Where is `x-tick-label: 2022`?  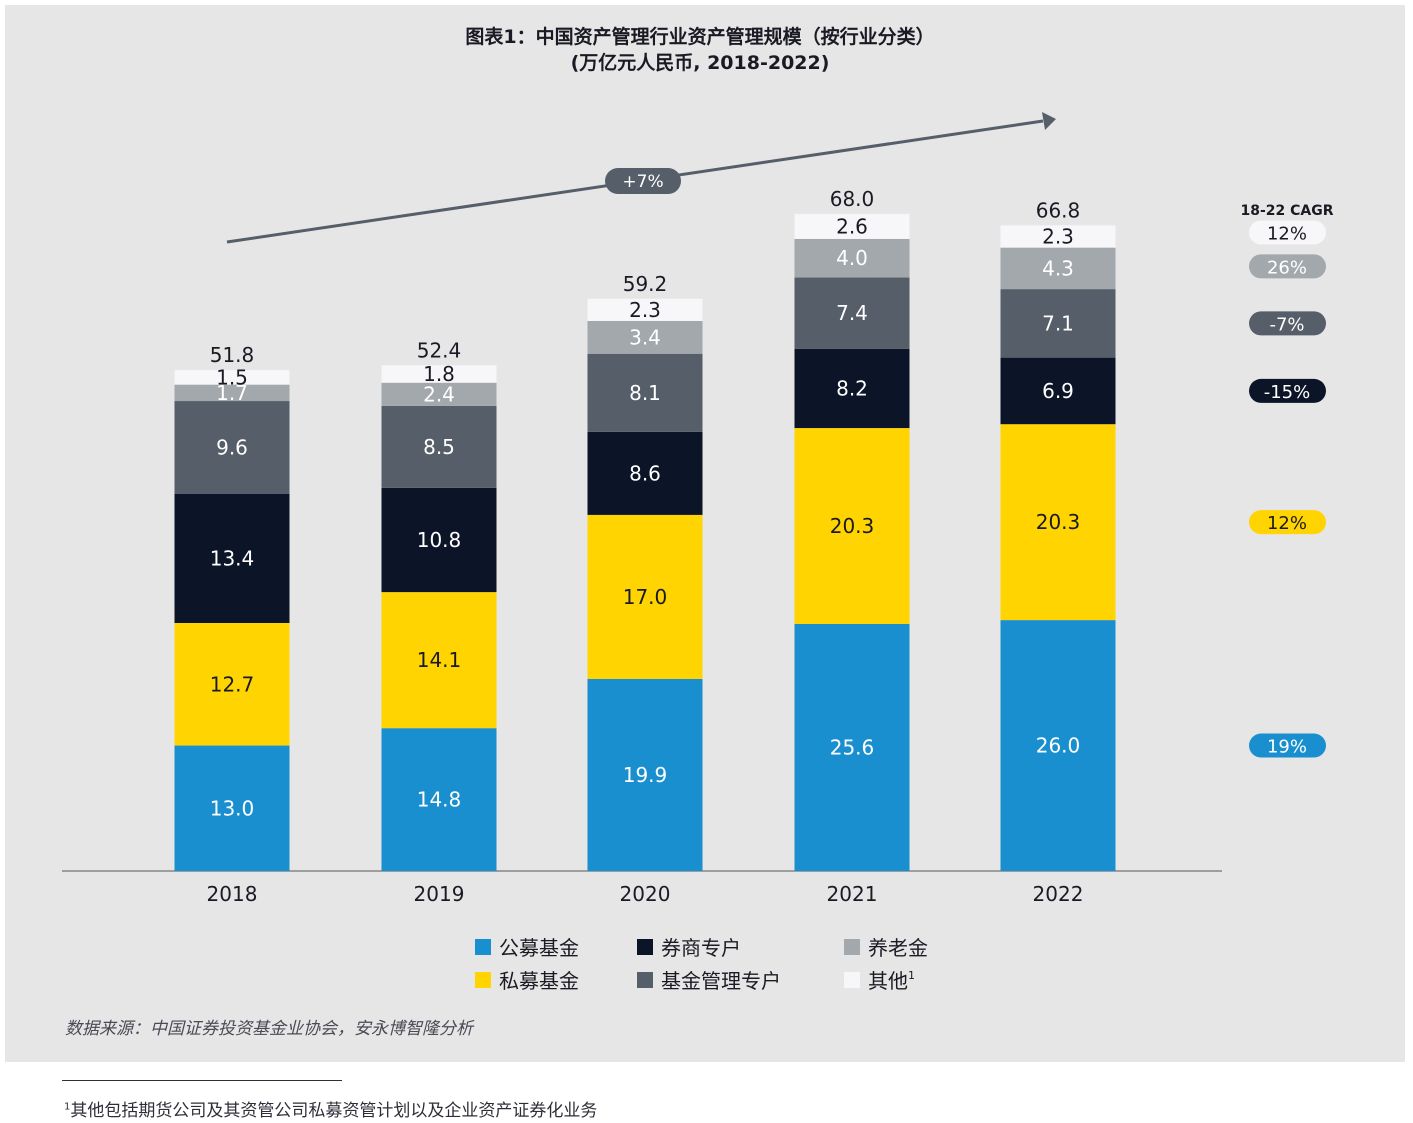 x-tick-label: 2022 is located at coordinates (1058, 894).